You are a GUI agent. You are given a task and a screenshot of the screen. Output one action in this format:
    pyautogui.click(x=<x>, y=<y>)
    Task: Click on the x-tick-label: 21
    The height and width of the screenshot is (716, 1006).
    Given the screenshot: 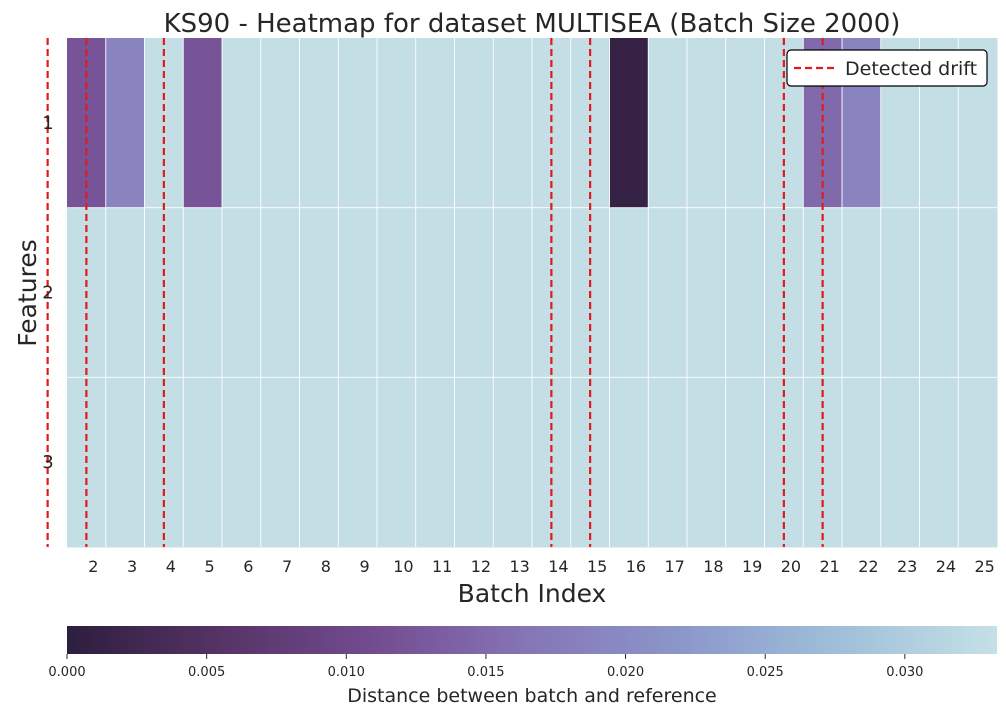 What is the action you would take?
    pyautogui.click(x=829, y=566)
    